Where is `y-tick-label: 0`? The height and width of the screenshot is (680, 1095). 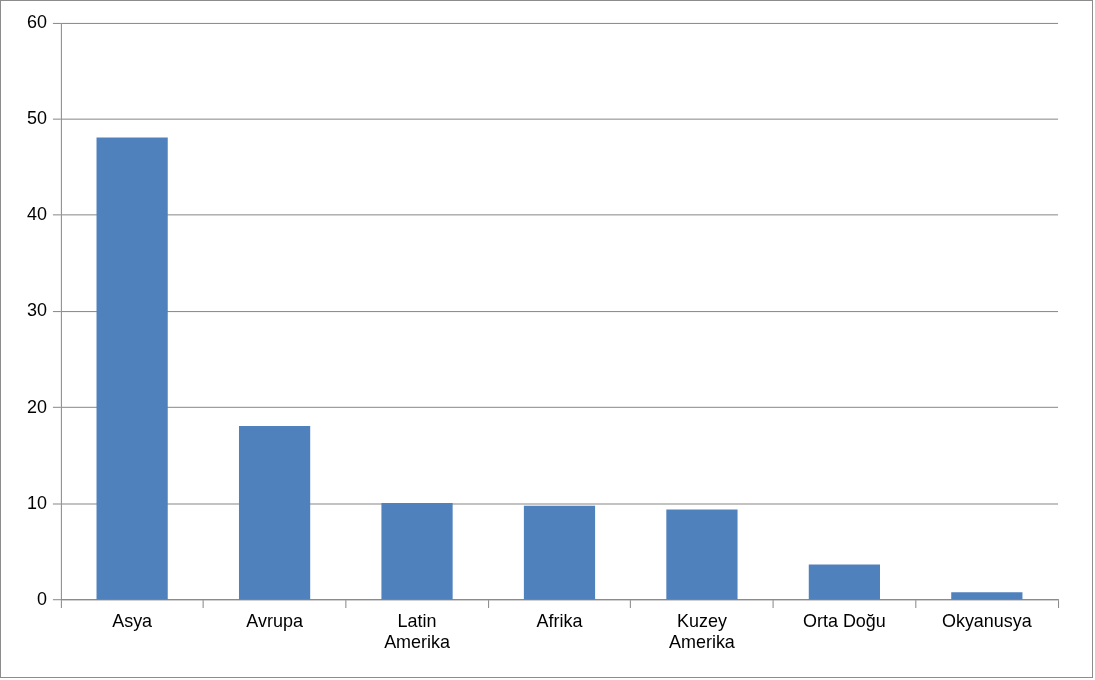
y-tick-label: 0 is located at coordinates (41, 598).